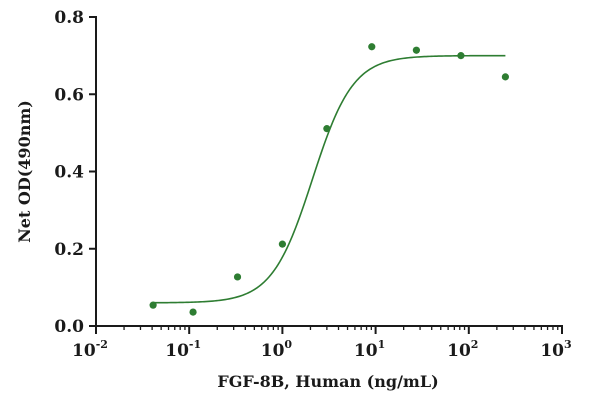  Describe the element at coordinates (24, 171) in the screenshot. I see `y-axis-title: Net OD(490nm)` at that location.